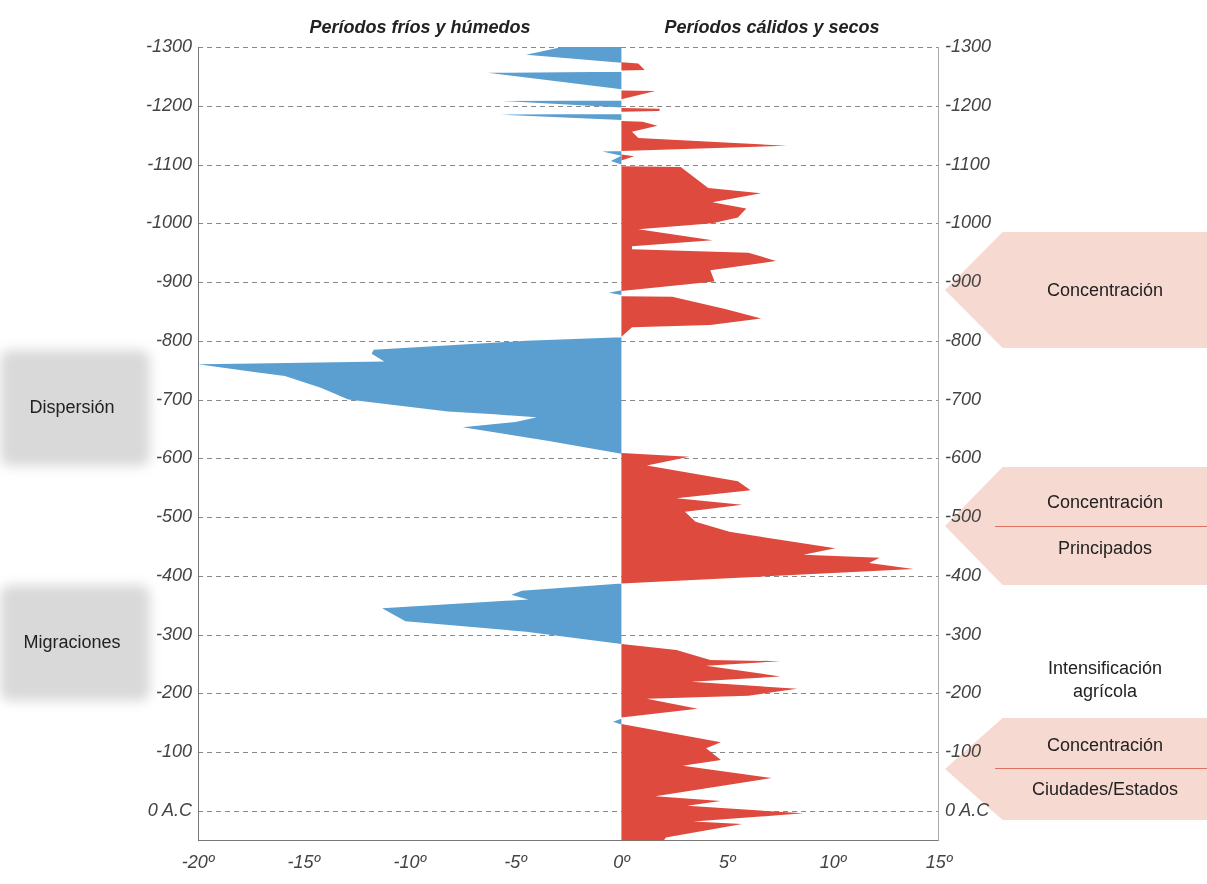  Describe the element at coordinates (170, 810) in the screenshot. I see `y-tick-label: 0 A.C` at that location.